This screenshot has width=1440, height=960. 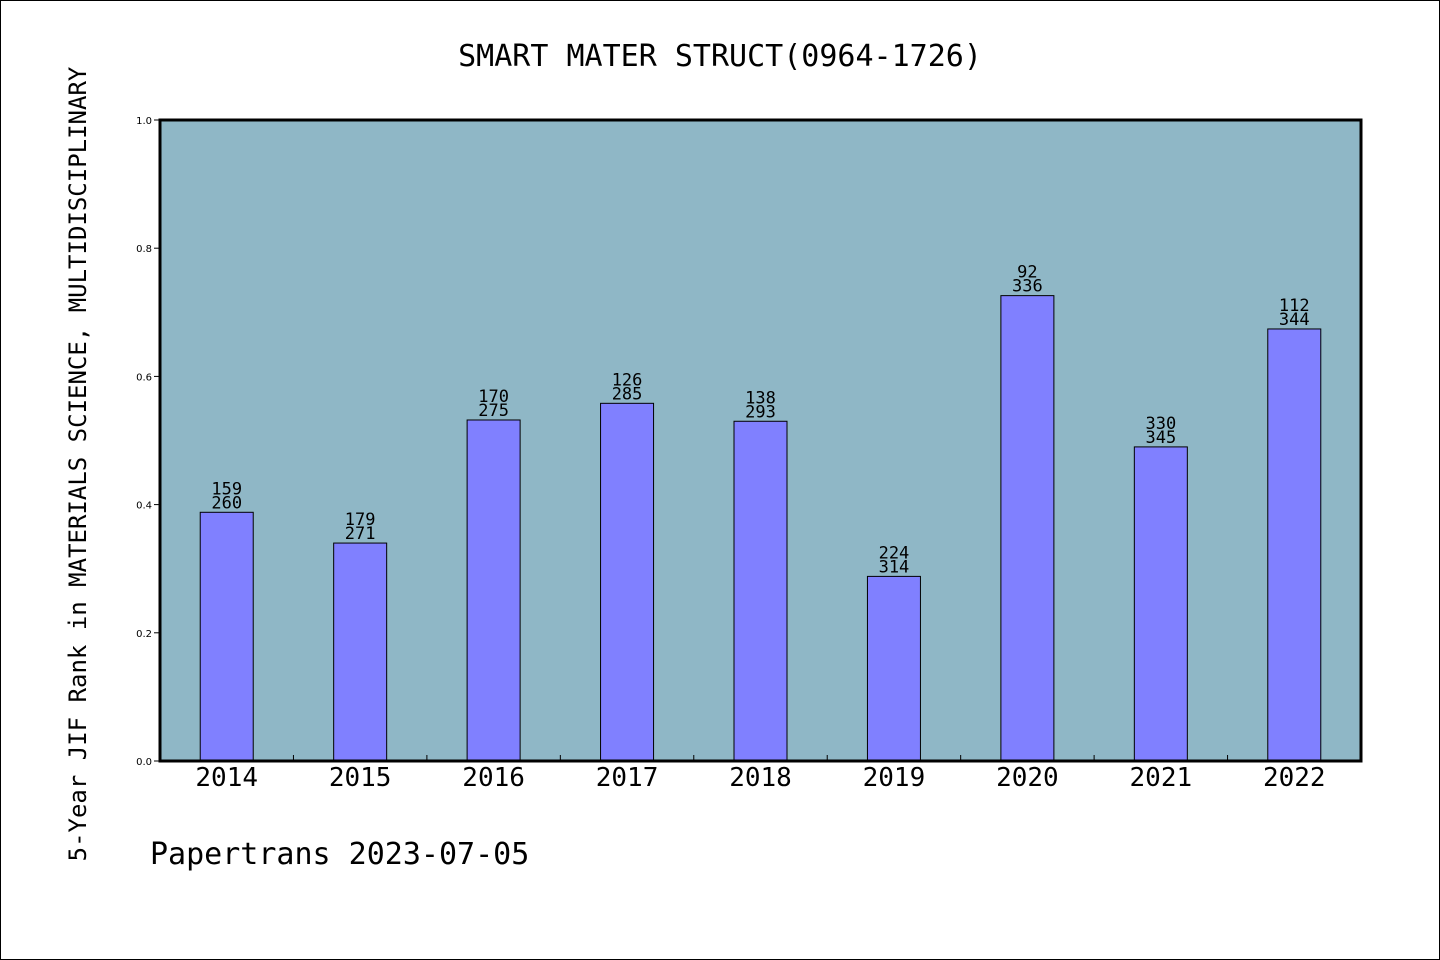 I want to click on rank-label: 224, so click(x=894, y=553).